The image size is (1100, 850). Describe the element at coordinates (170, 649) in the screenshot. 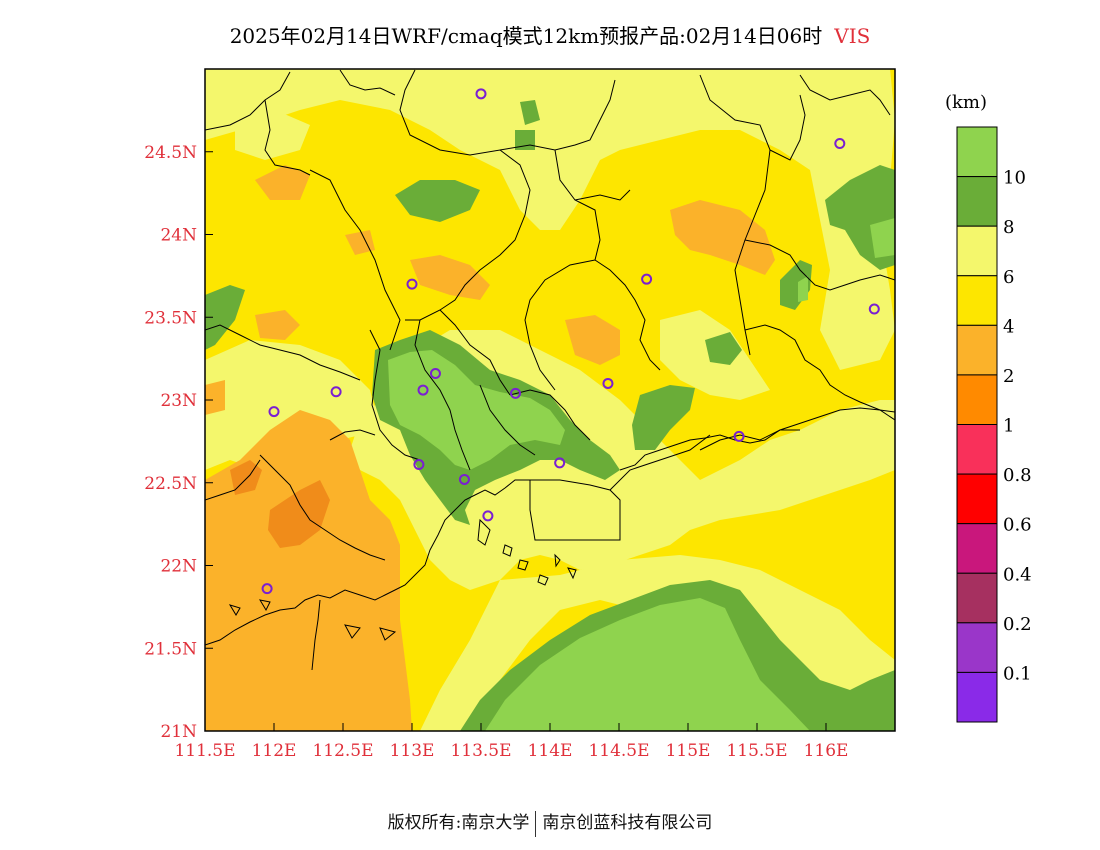

I see `lat-tick-label: 21.5N` at that location.